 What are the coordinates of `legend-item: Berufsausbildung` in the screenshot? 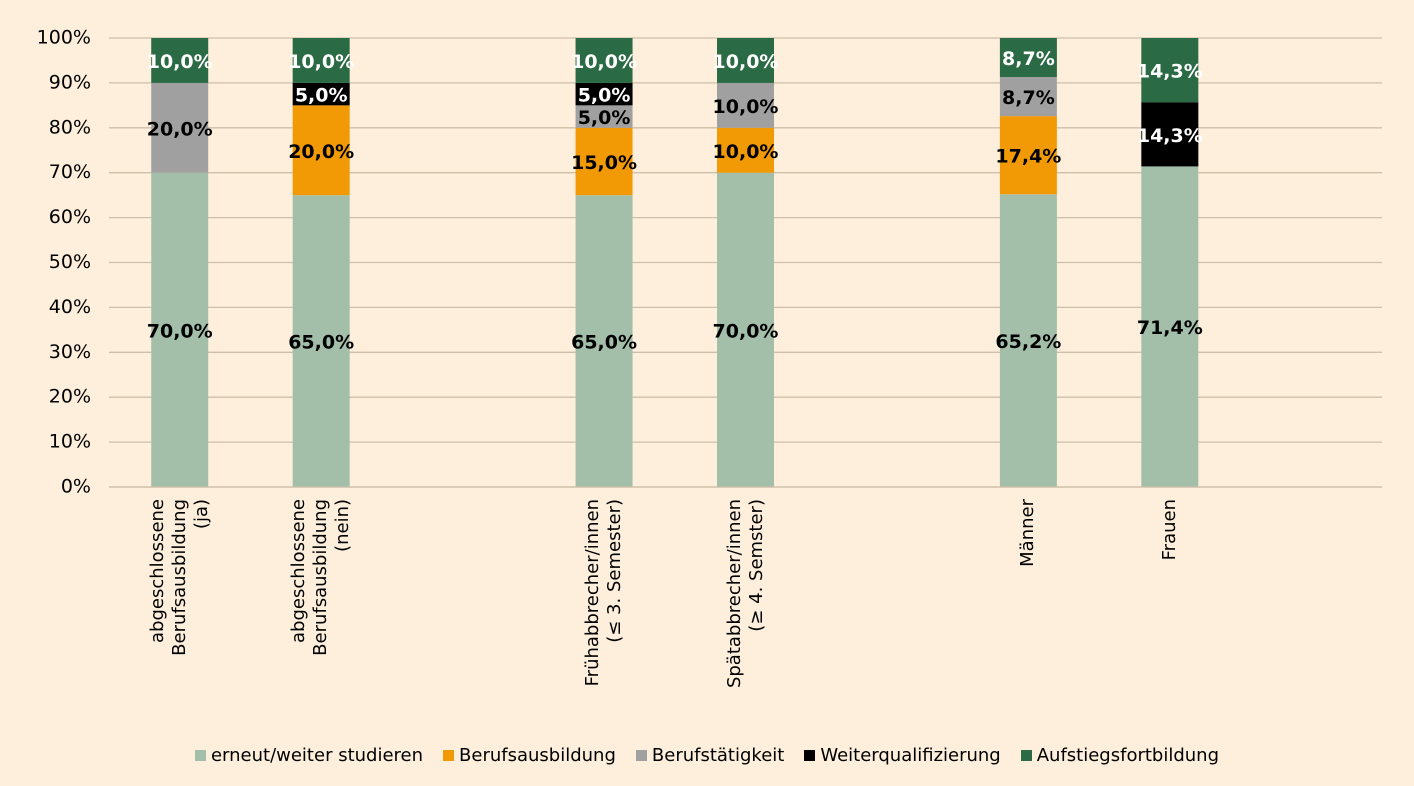 It's located at (529, 755).